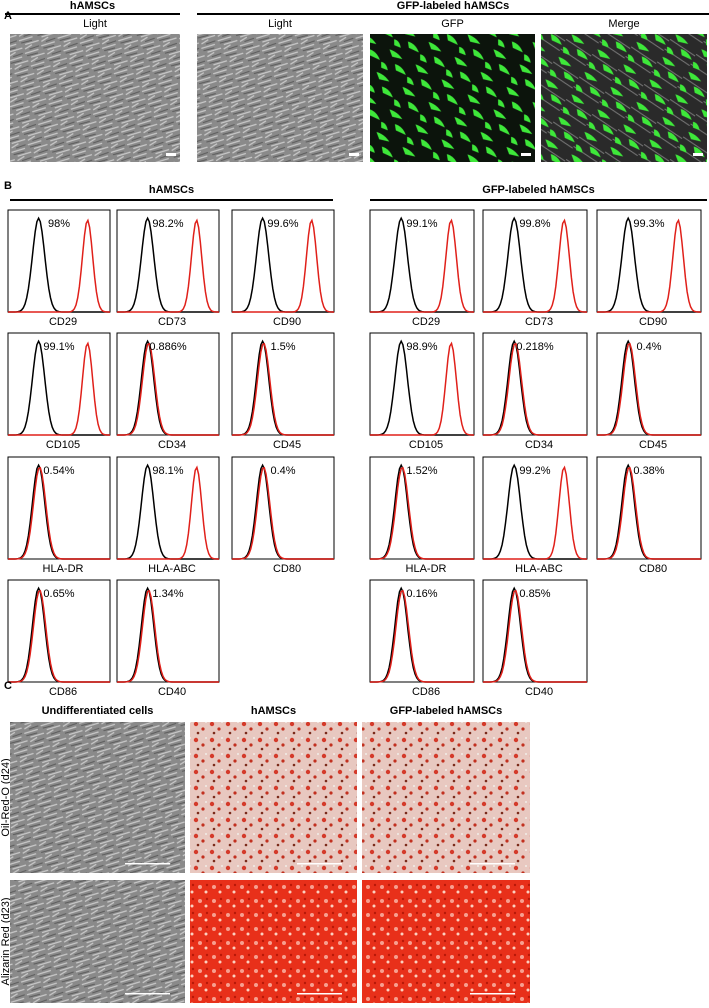  What do you see at coordinates (648, 224) in the screenshot?
I see `percent-label: 99.3%` at bounding box center [648, 224].